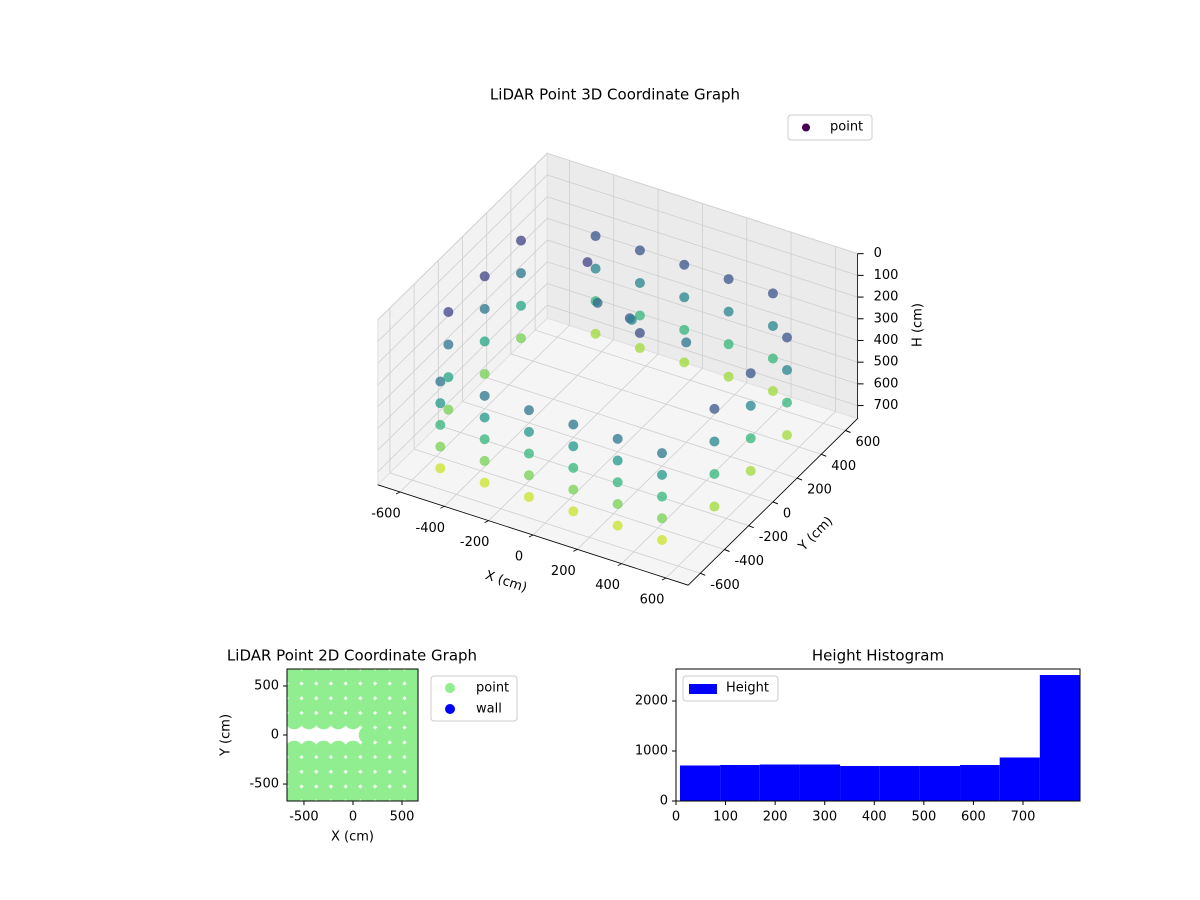 The image size is (1200, 900). I want to click on y-tick-label: 400, so click(843, 466).